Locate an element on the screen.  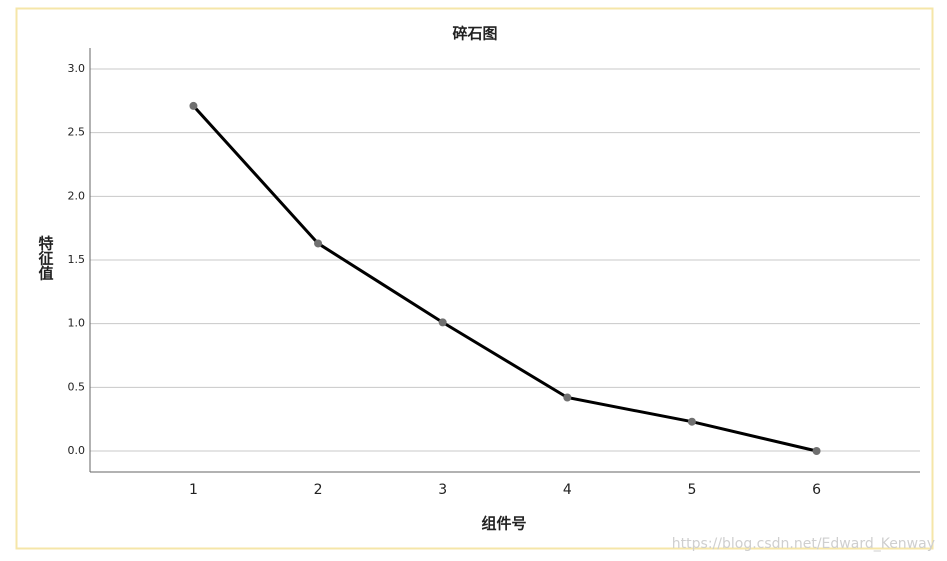
chart-title: 碎石图 is located at coordinates (474, 34).